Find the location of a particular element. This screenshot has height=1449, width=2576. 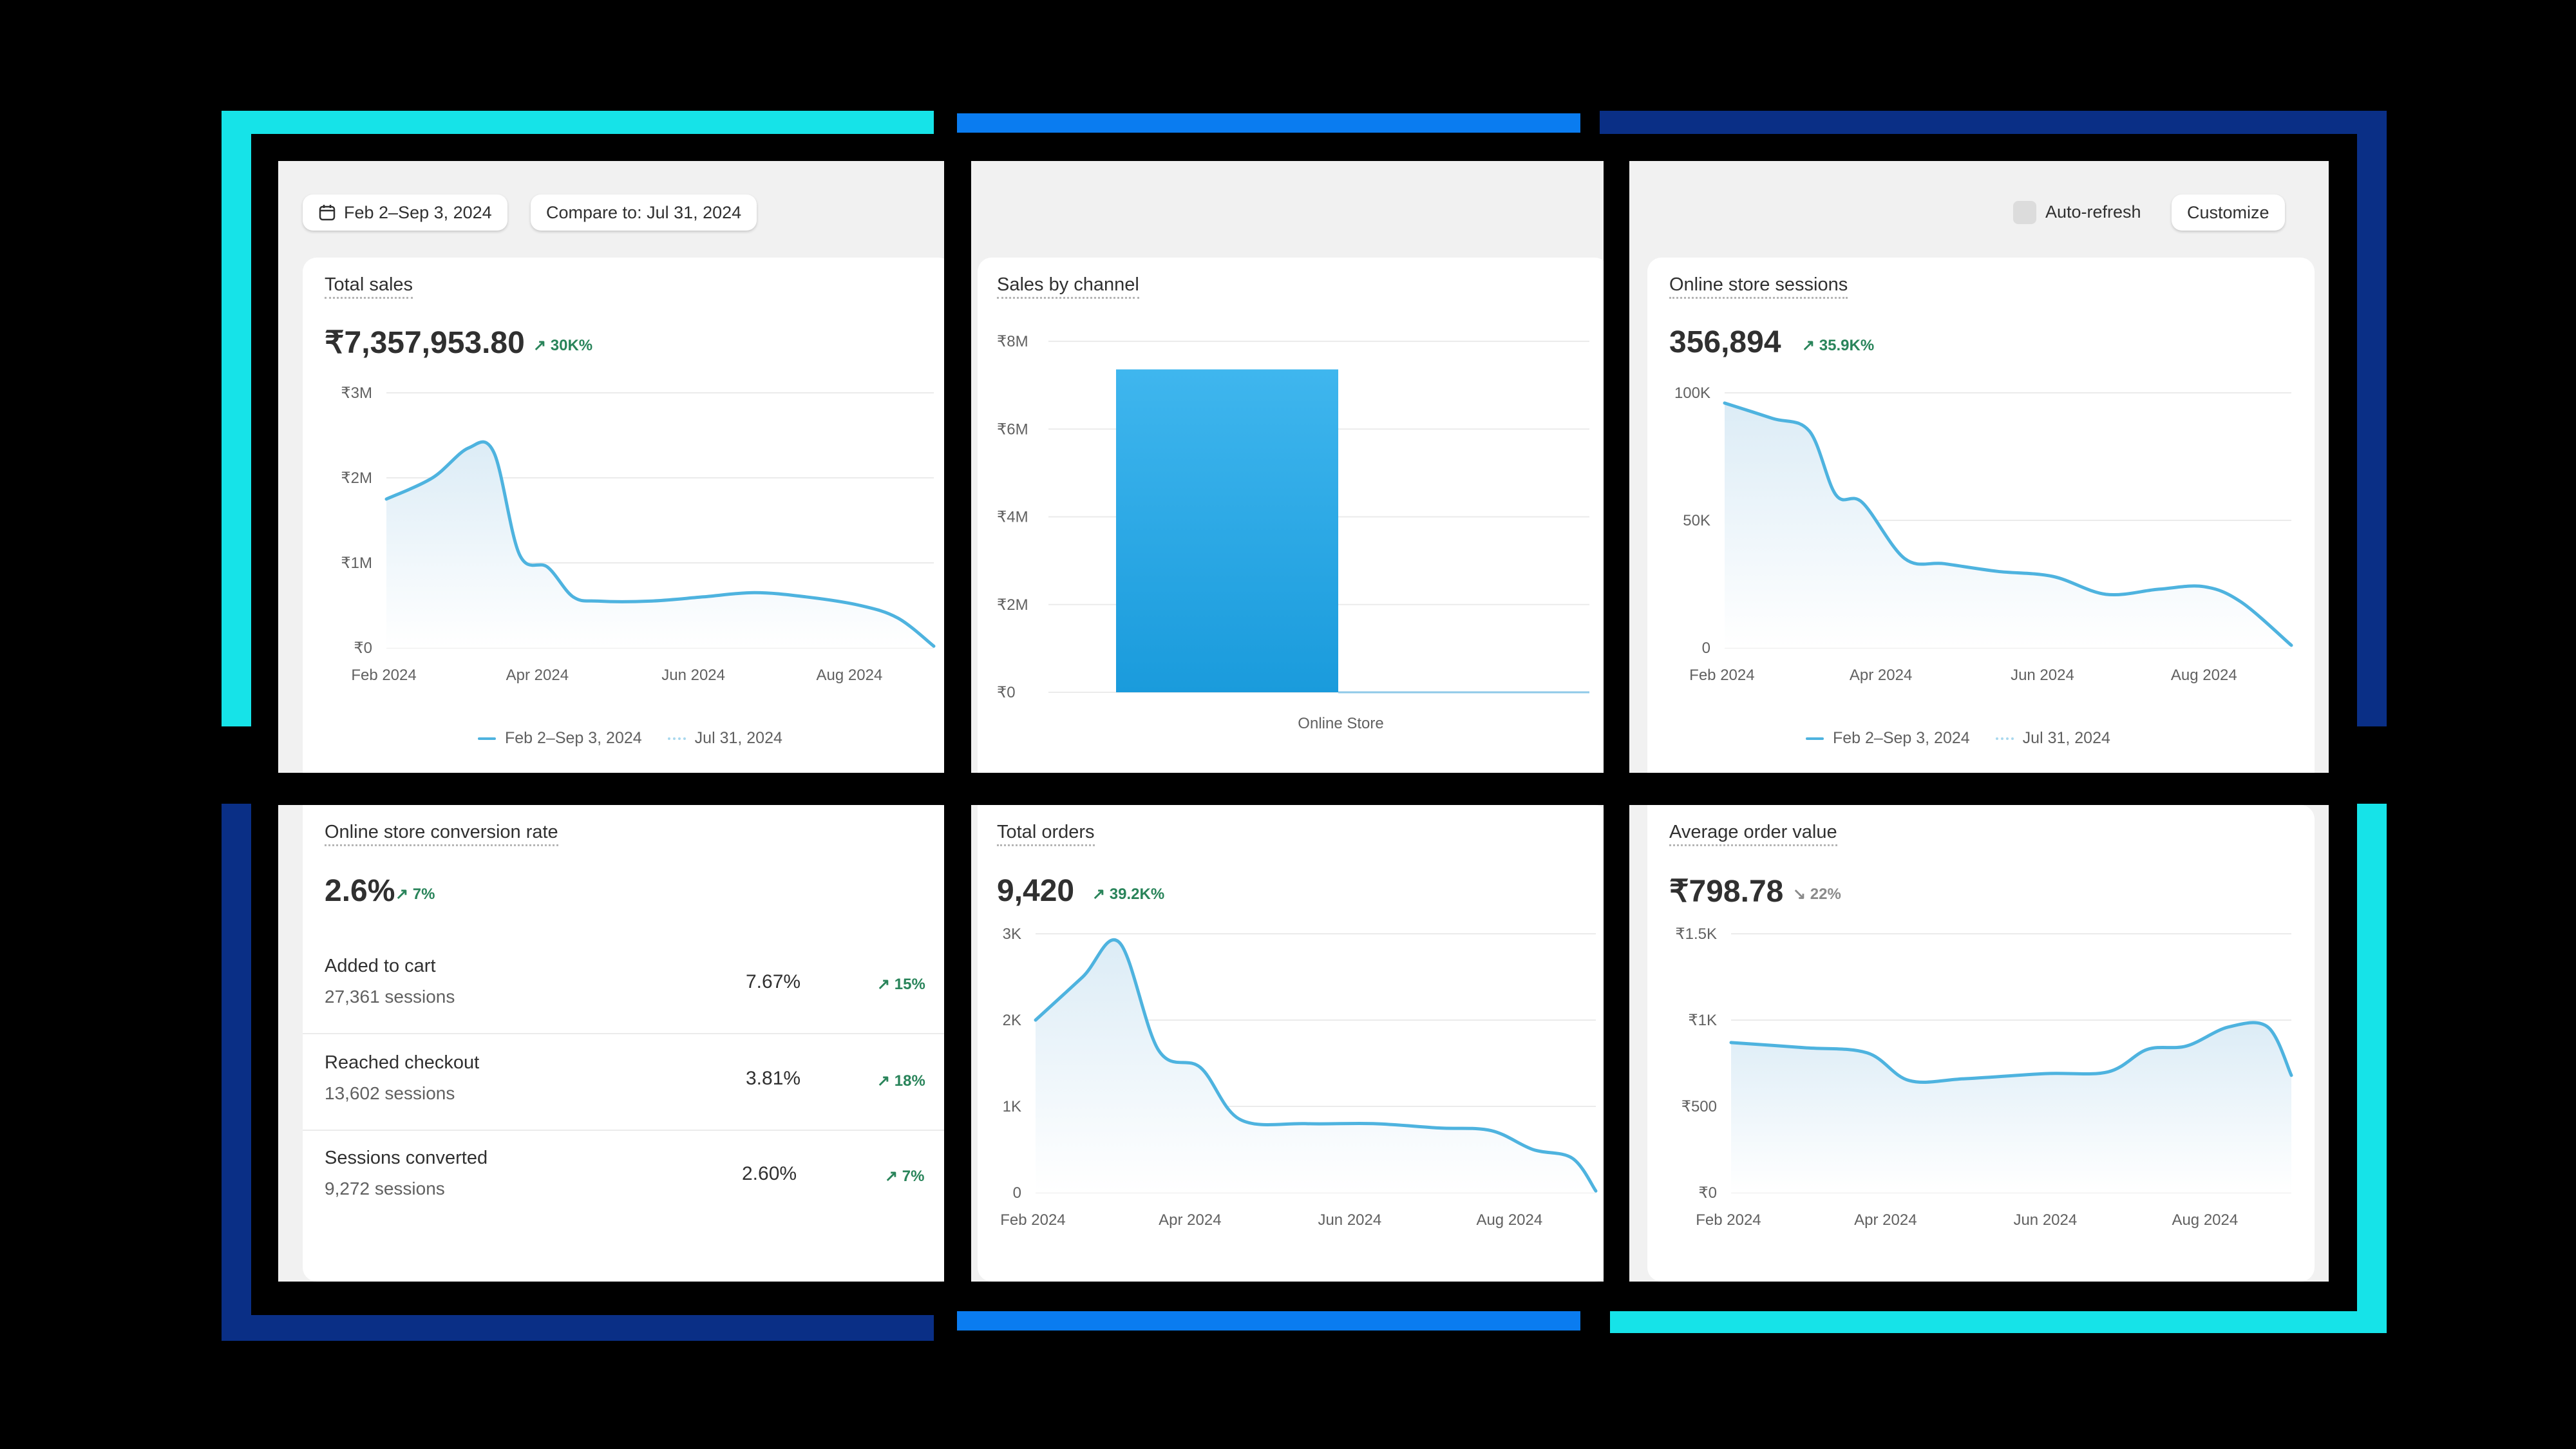

metric-value: 9,420 is located at coordinates (1036, 891).